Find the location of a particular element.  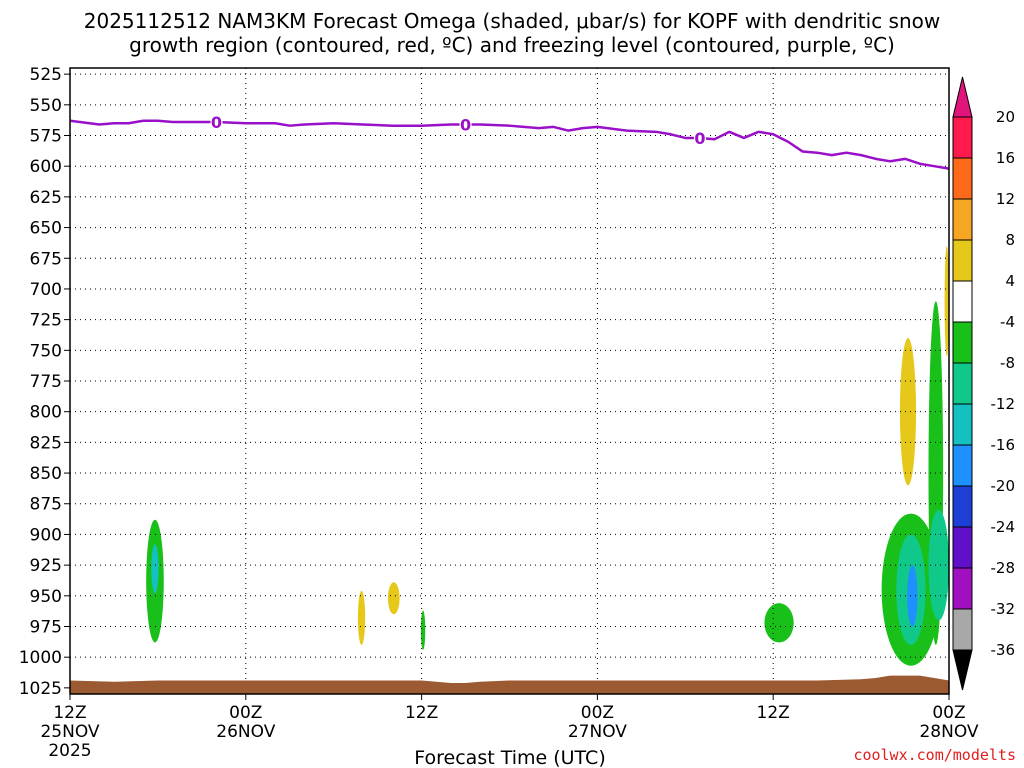

y-tick-label-13: 850 is located at coordinates (46, 474).